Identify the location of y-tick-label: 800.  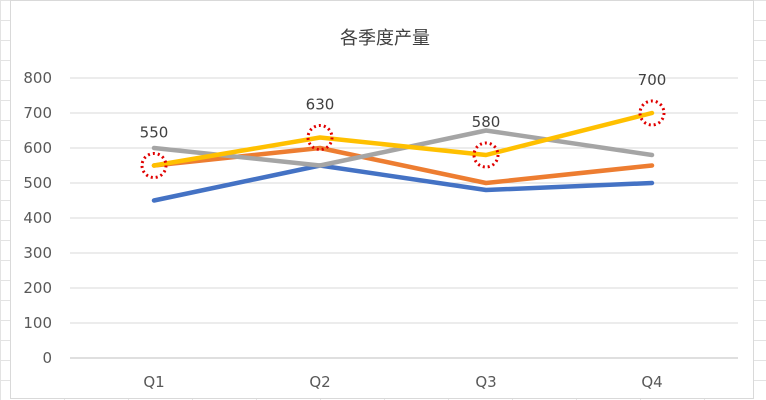
(37, 78).